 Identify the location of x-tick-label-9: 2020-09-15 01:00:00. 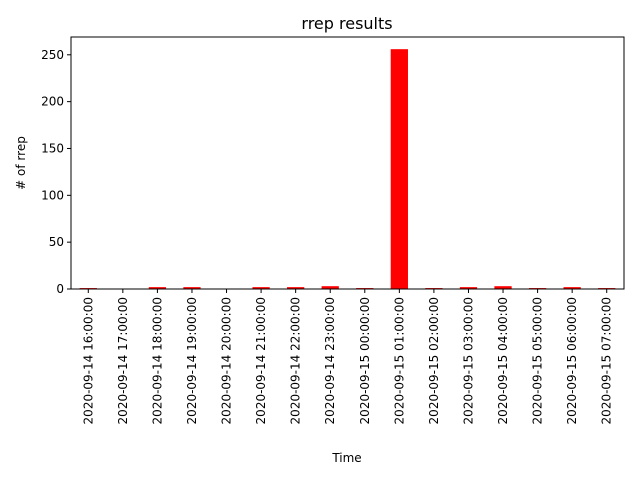
(399, 360).